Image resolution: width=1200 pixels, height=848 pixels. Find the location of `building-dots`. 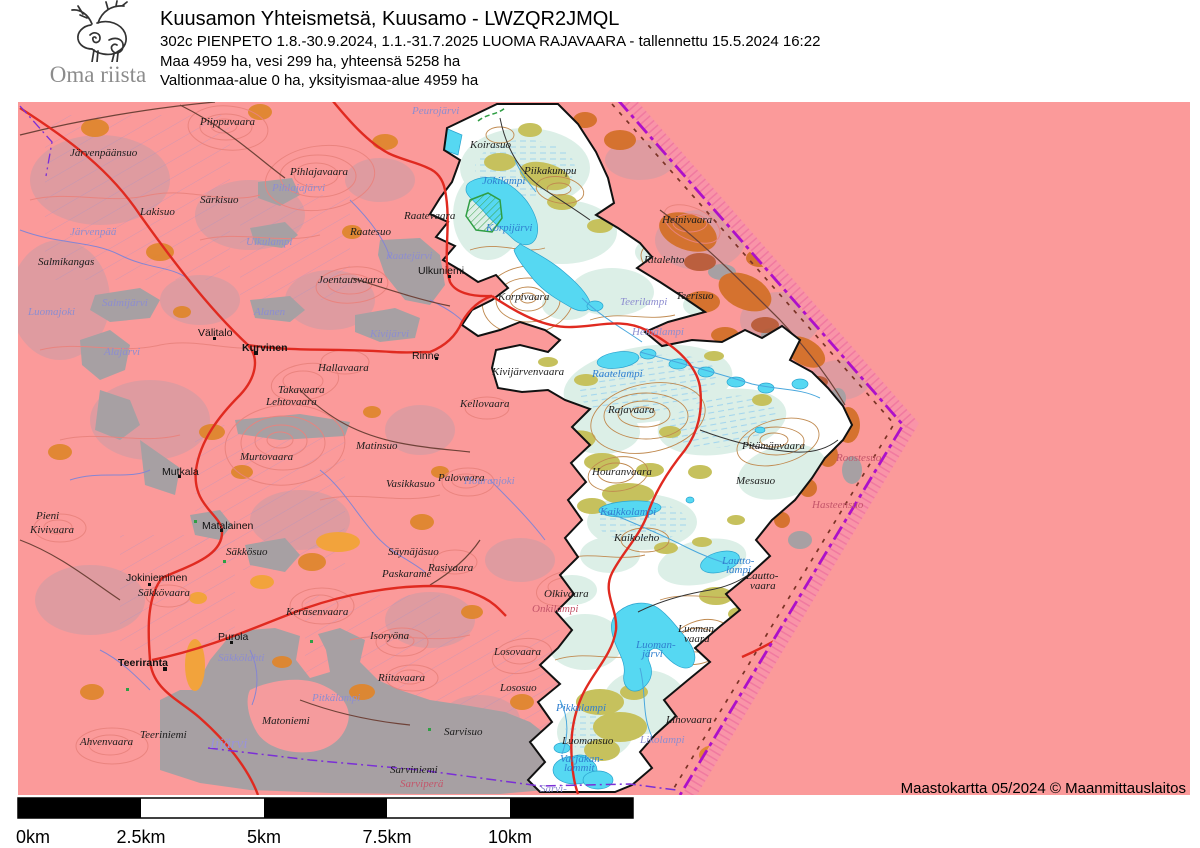

building-dots is located at coordinates (299, 473).